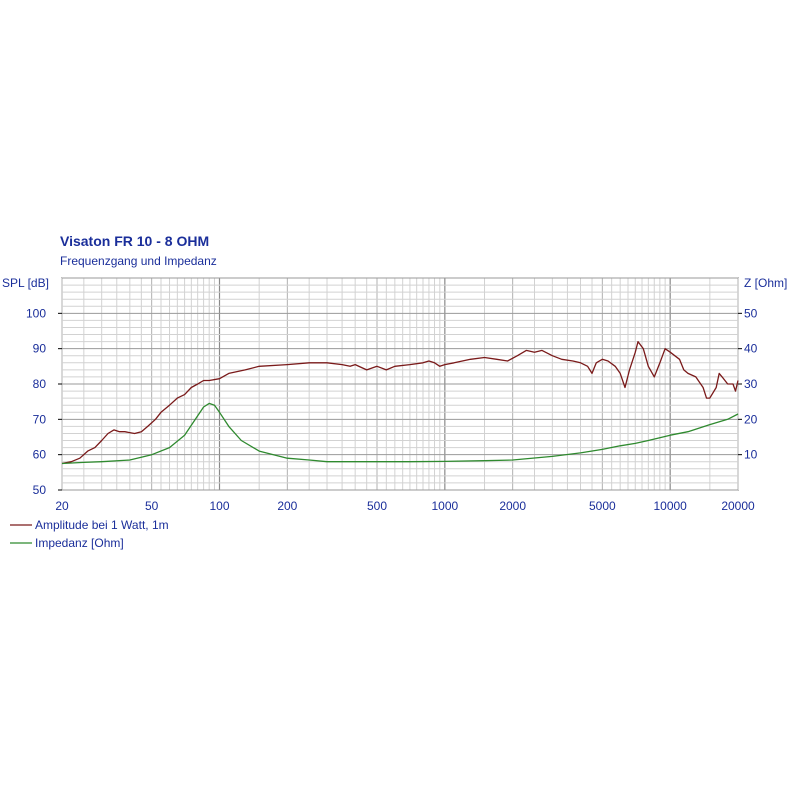 This screenshot has height=800, width=800. I want to click on right-axis-title: Z [Ohm], so click(765, 283).